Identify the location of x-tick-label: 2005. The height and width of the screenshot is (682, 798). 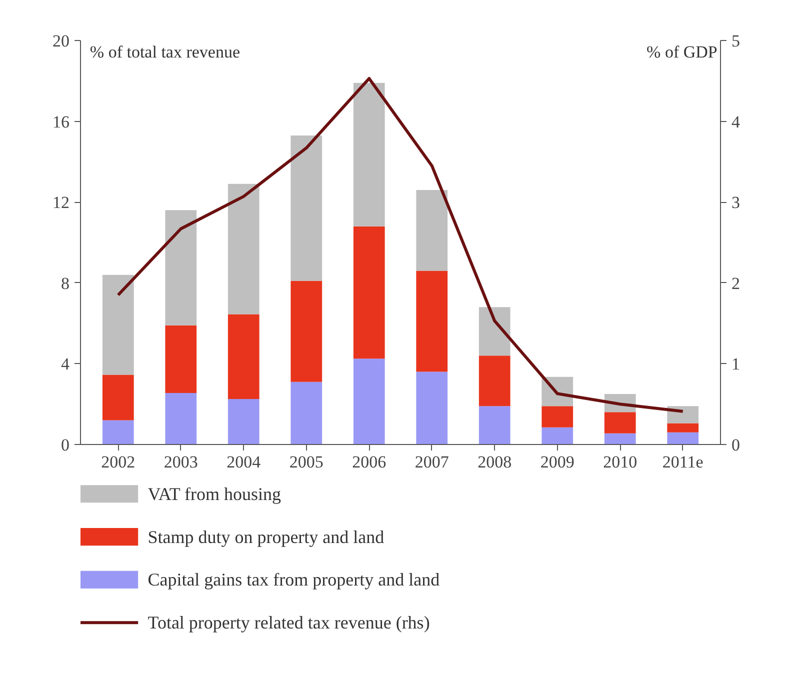
(306, 462).